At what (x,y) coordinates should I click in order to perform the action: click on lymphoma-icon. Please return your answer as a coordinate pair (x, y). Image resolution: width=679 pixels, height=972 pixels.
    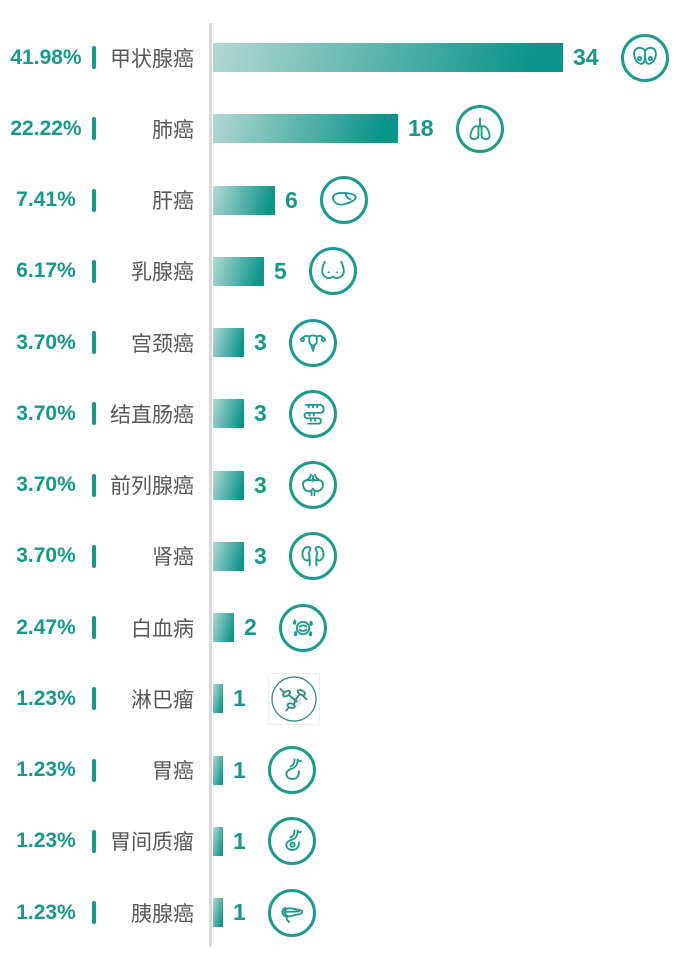
    Looking at the image, I should click on (293, 698).